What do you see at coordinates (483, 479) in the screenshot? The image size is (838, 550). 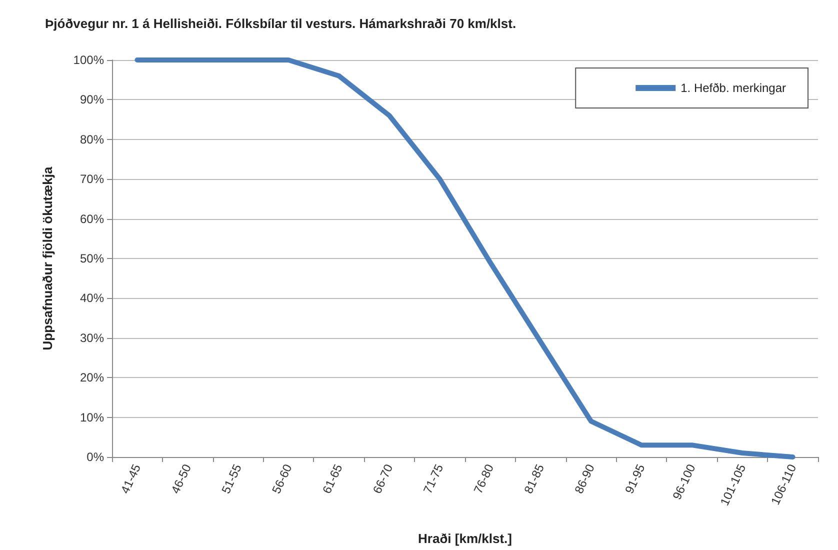 I see `x-tick-label: 76-80` at bounding box center [483, 479].